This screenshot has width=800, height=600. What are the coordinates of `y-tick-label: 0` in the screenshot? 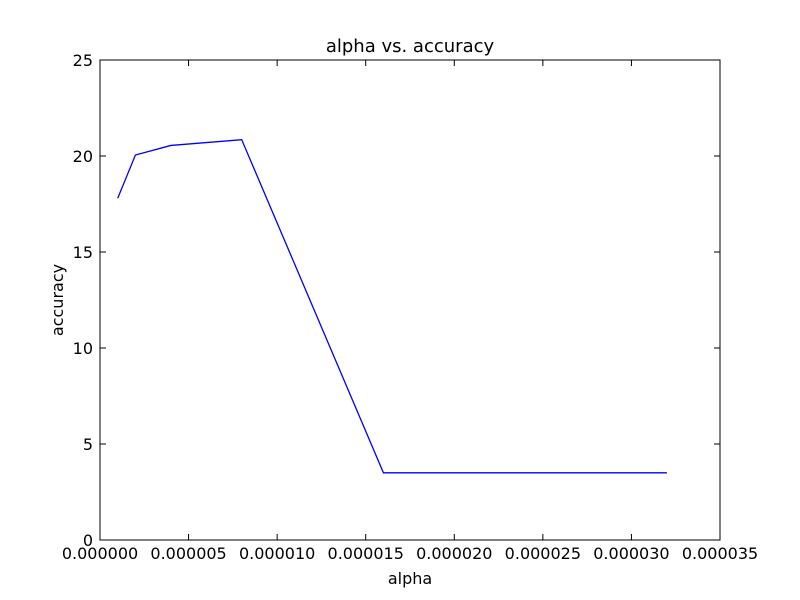 It's located at (88, 540).